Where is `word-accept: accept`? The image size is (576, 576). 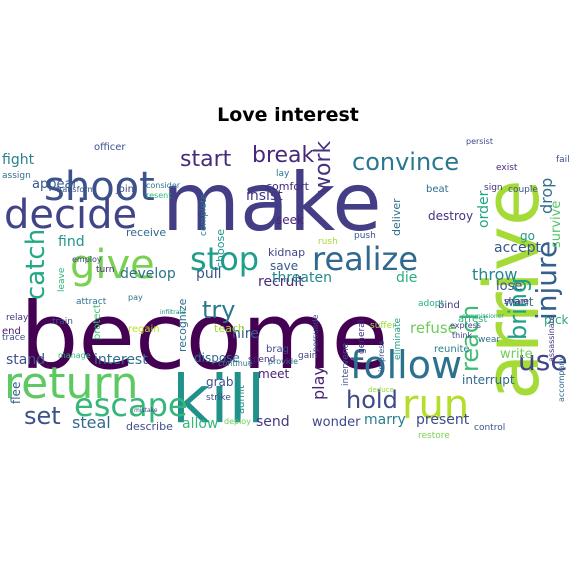
word-accept: accept is located at coordinates (517, 248).